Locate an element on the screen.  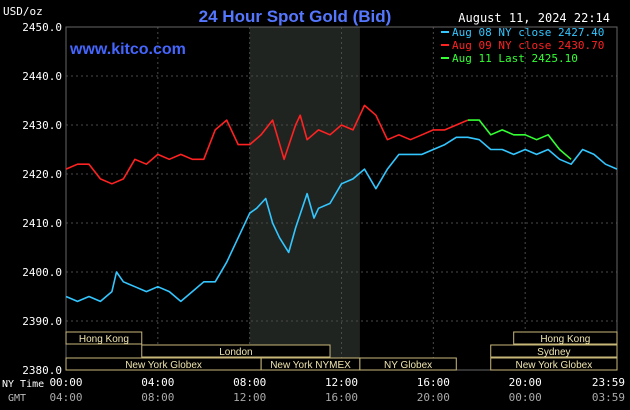
session-label: Sydney is located at coordinates (553, 352).